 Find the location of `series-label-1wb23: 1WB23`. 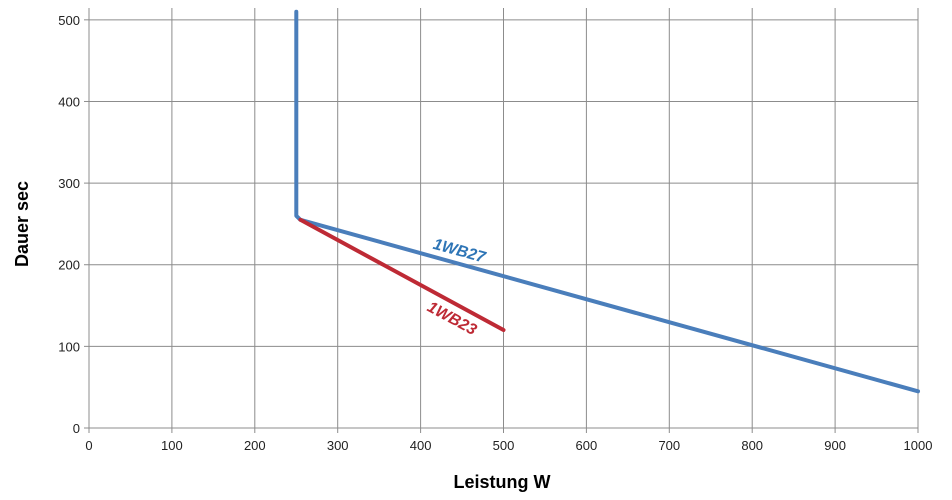

series-label-1wb23: 1WB23 is located at coordinates (451, 319).